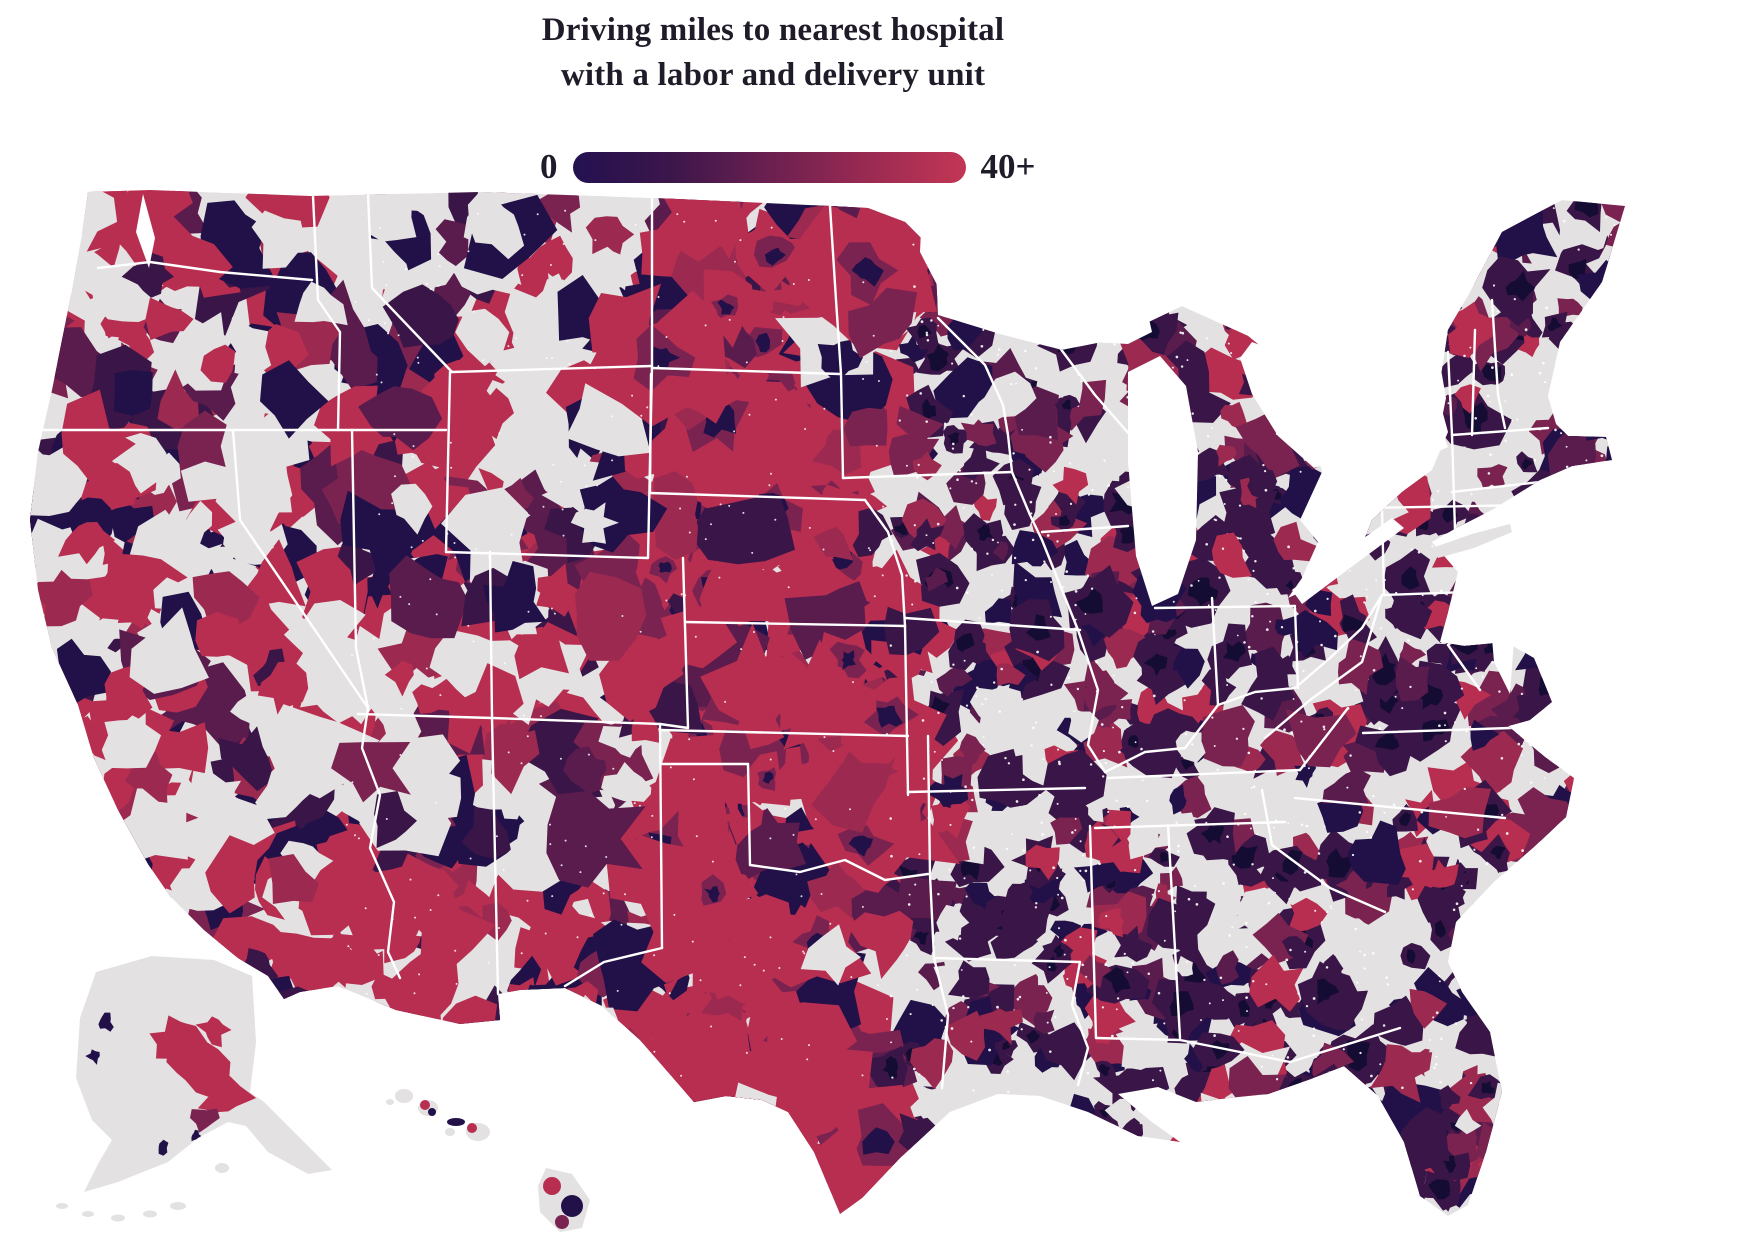 The image size is (1762, 1240). What do you see at coordinates (194, 1089) in the screenshot?
I see `alaska-inset` at bounding box center [194, 1089].